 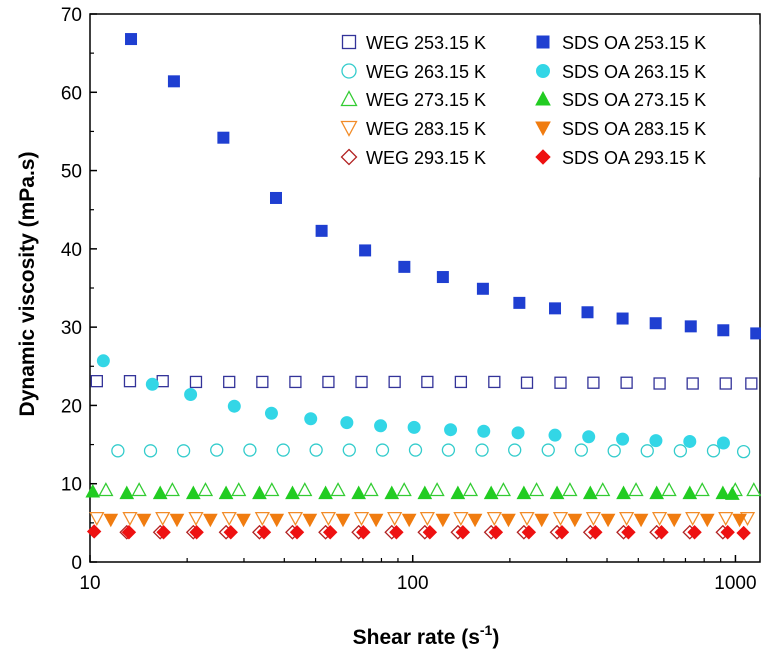 I want to click on legend-label: WEG 253.15 K, so click(x=426, y=43).